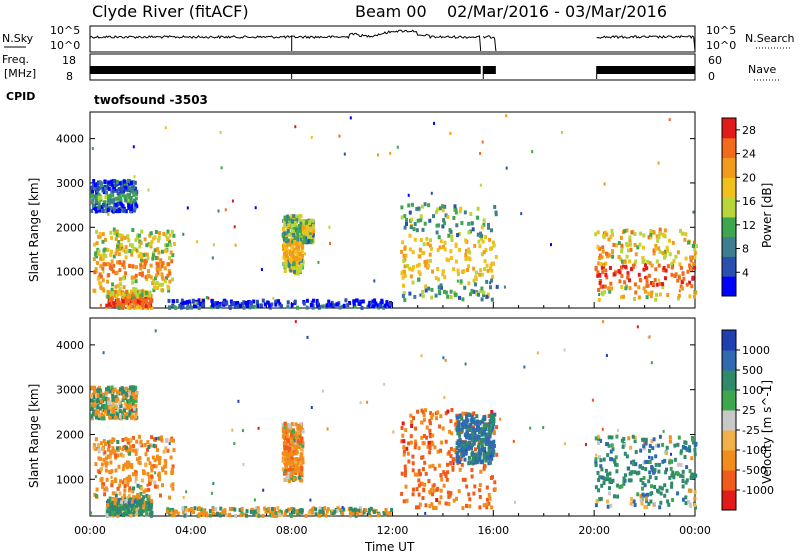  I want to click on noise-left-tick-bottom: 10^0, so click(65, 45).